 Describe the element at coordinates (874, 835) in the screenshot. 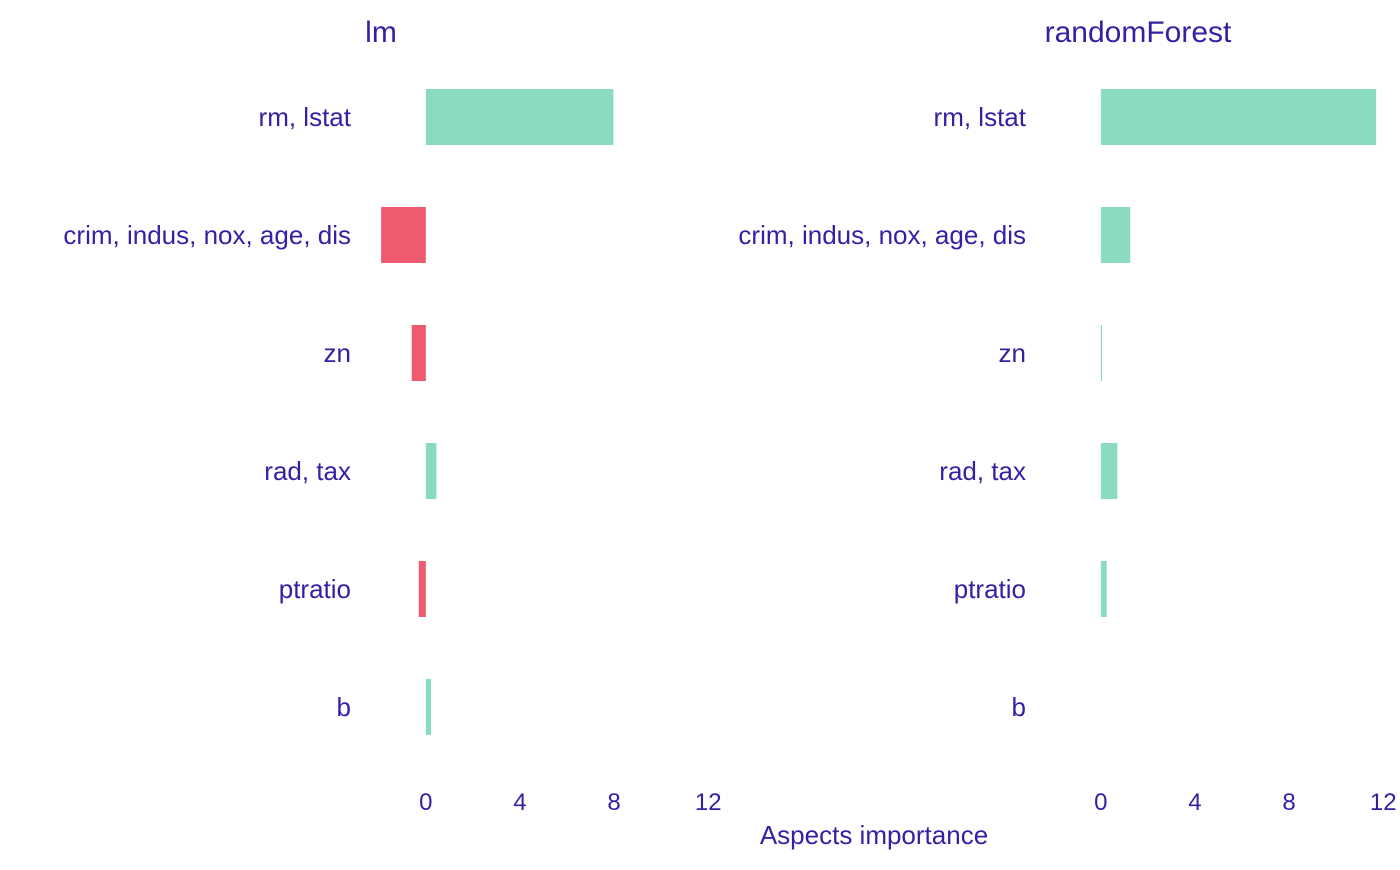

I see `x-axis-label: Aspects importance` at that location.